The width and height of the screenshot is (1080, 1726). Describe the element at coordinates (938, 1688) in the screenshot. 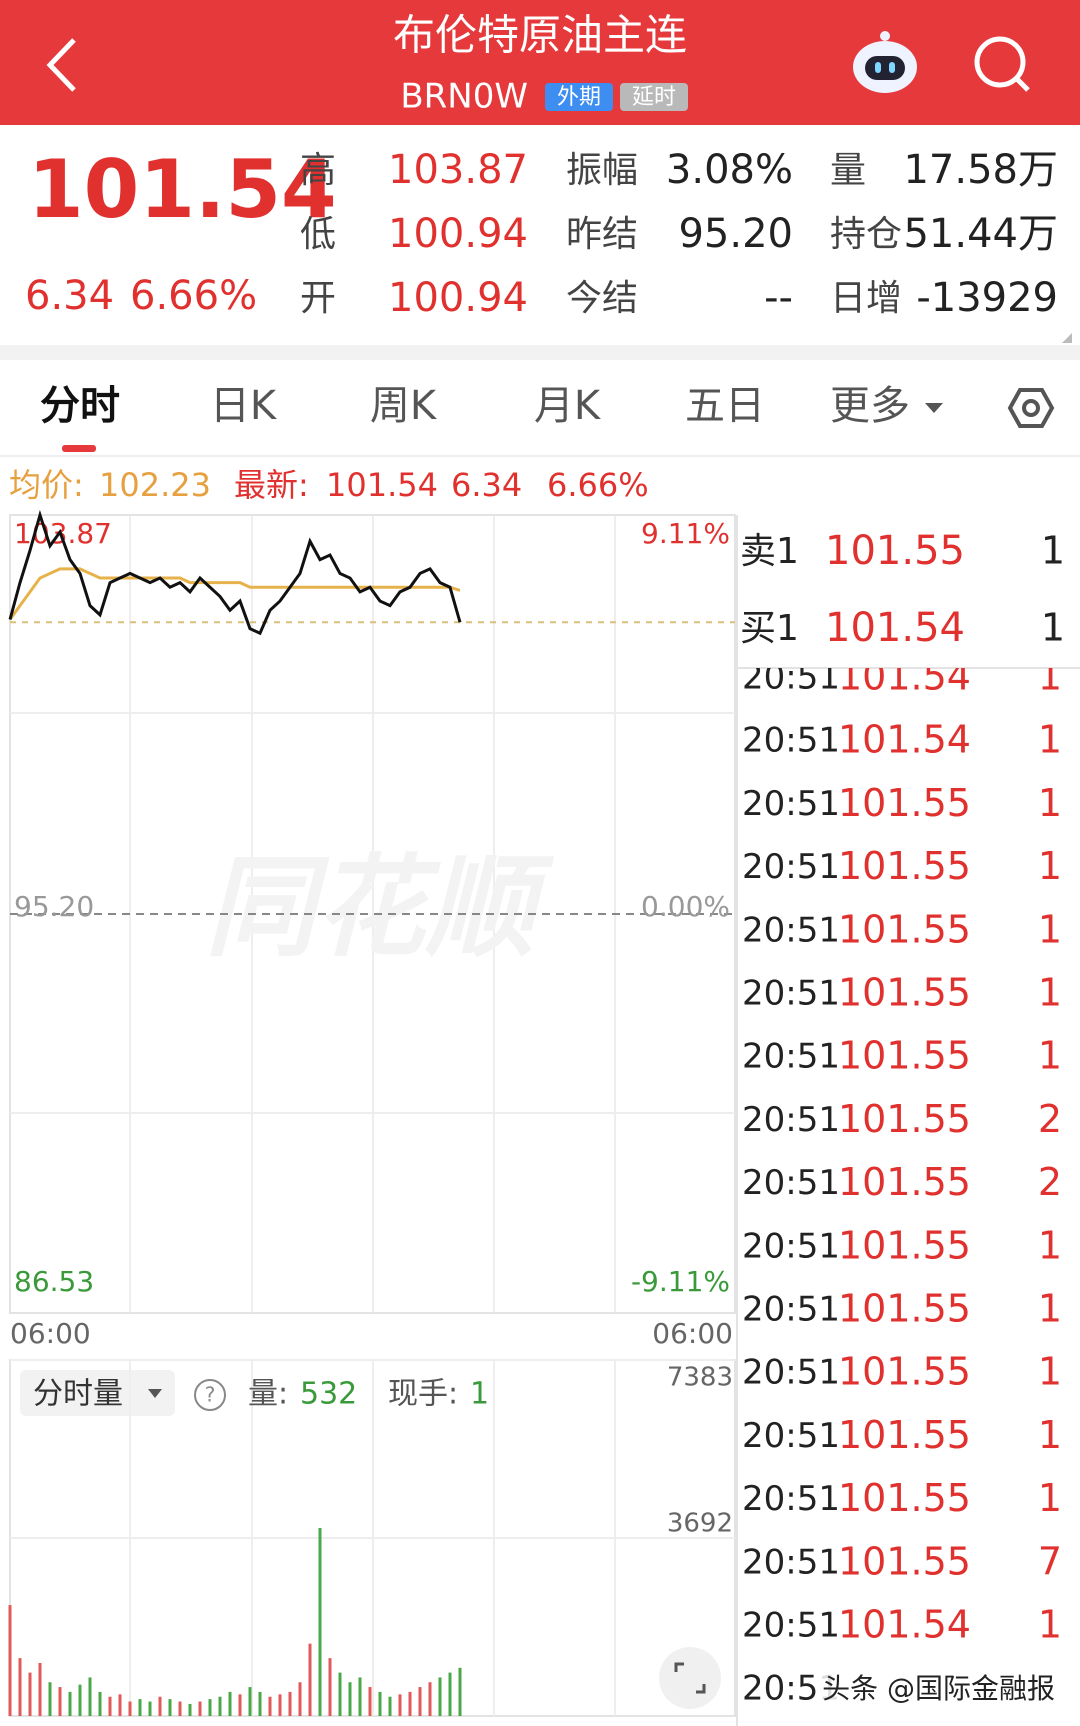

I see `footer-watermark: 头条 @国际金融报` at that location.